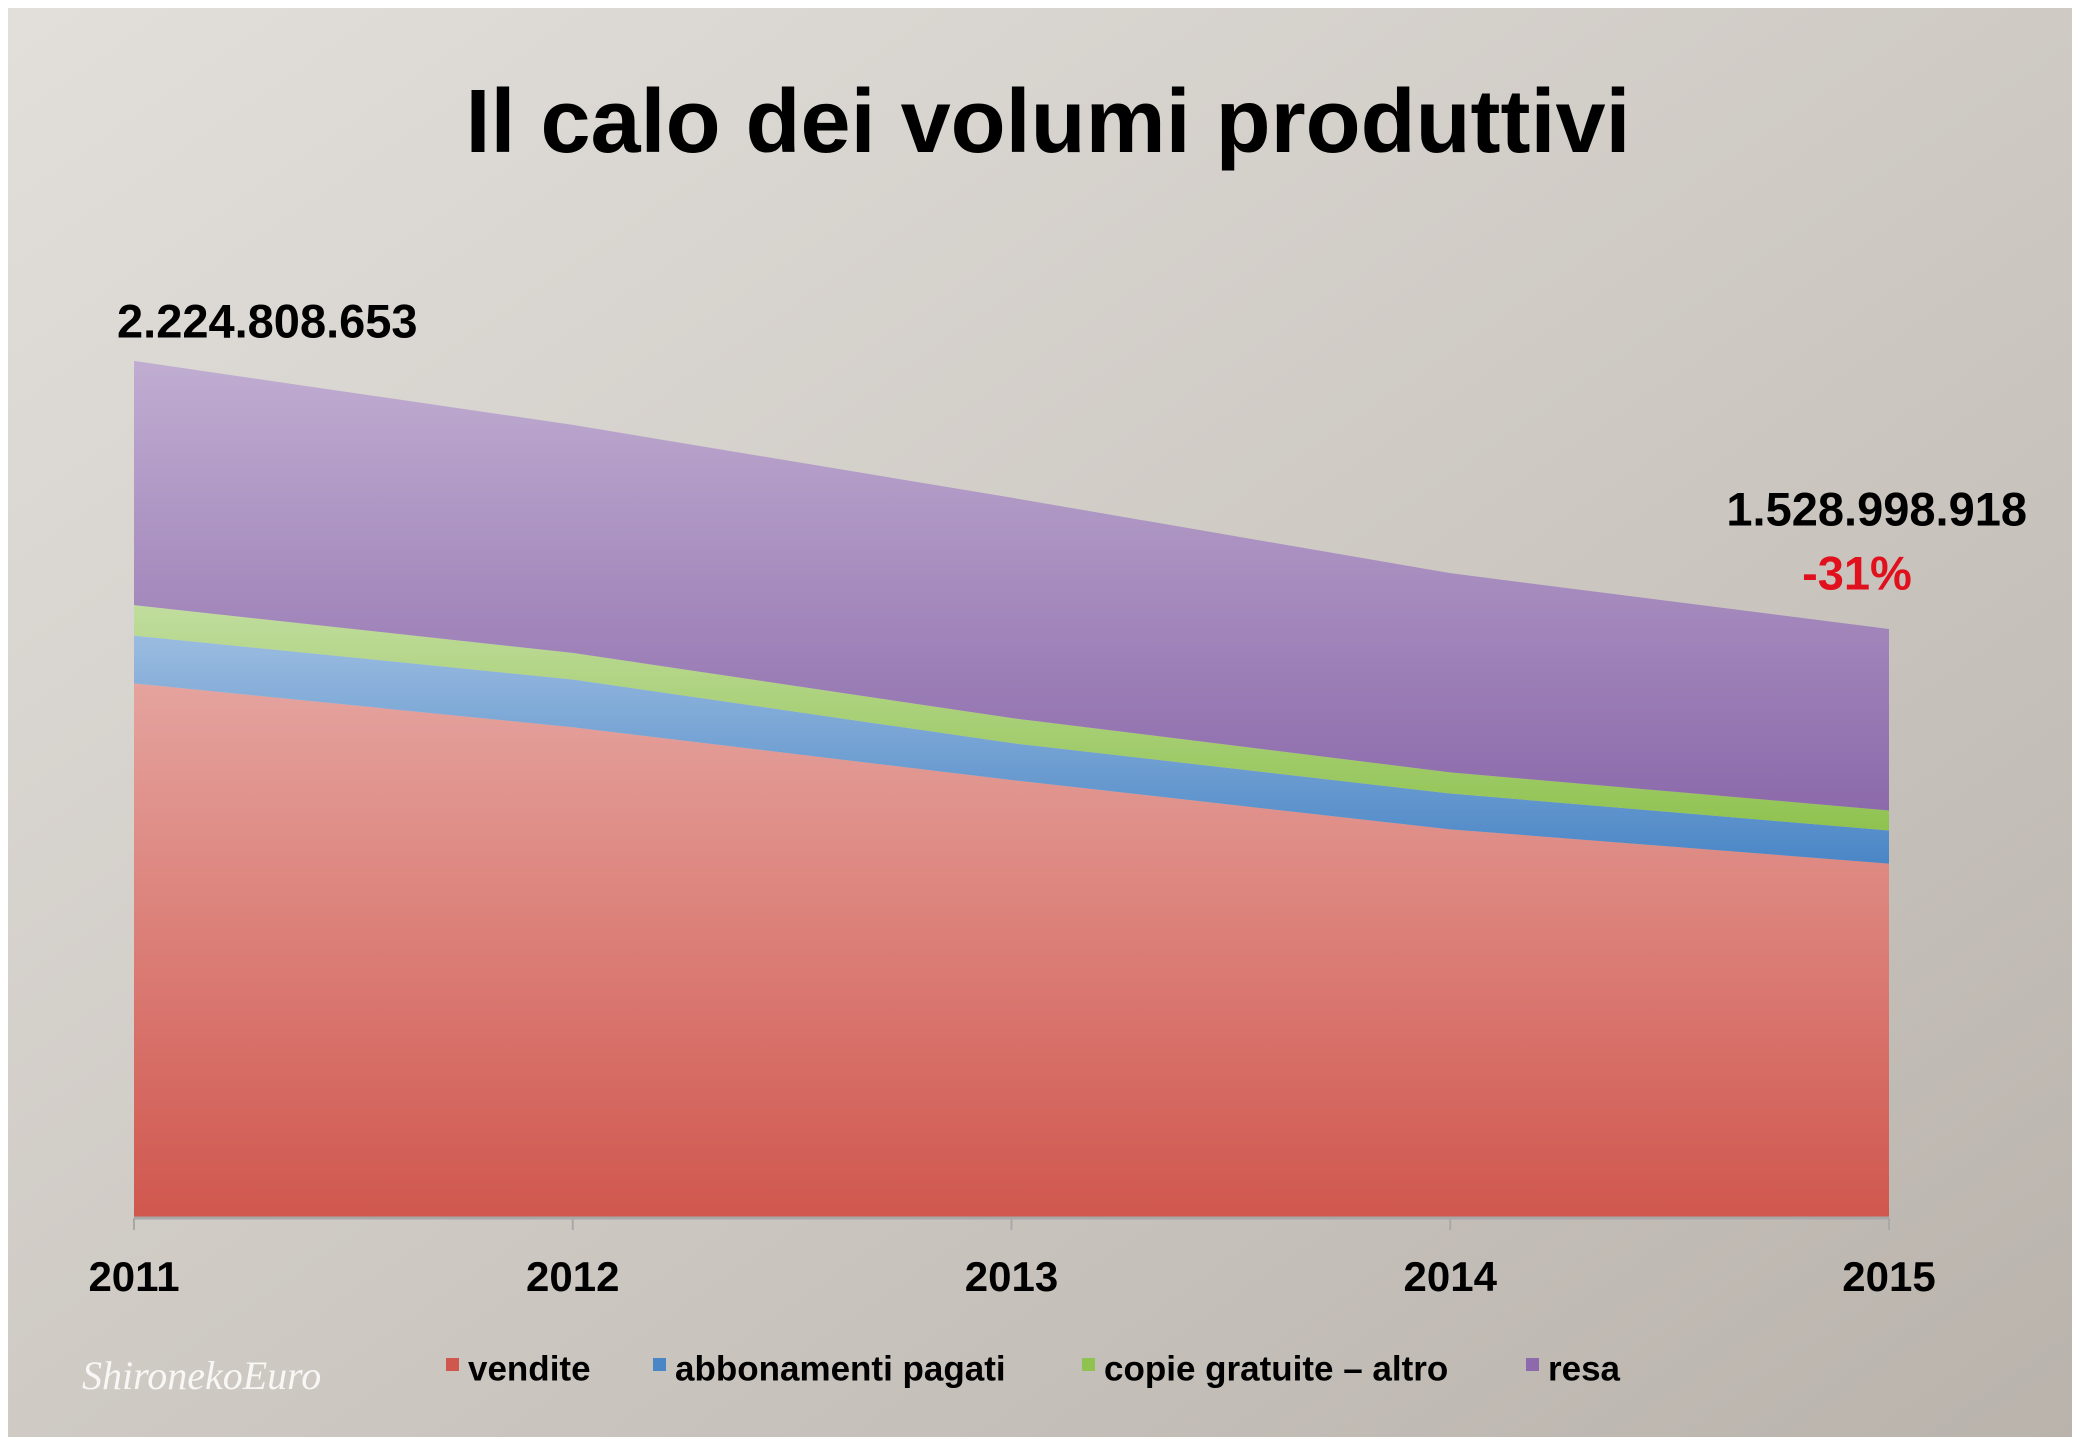  Describe the element at coordinates (840, 1368) in the screenshot. I see `legend-label: abbonamenti pagati` at that location.